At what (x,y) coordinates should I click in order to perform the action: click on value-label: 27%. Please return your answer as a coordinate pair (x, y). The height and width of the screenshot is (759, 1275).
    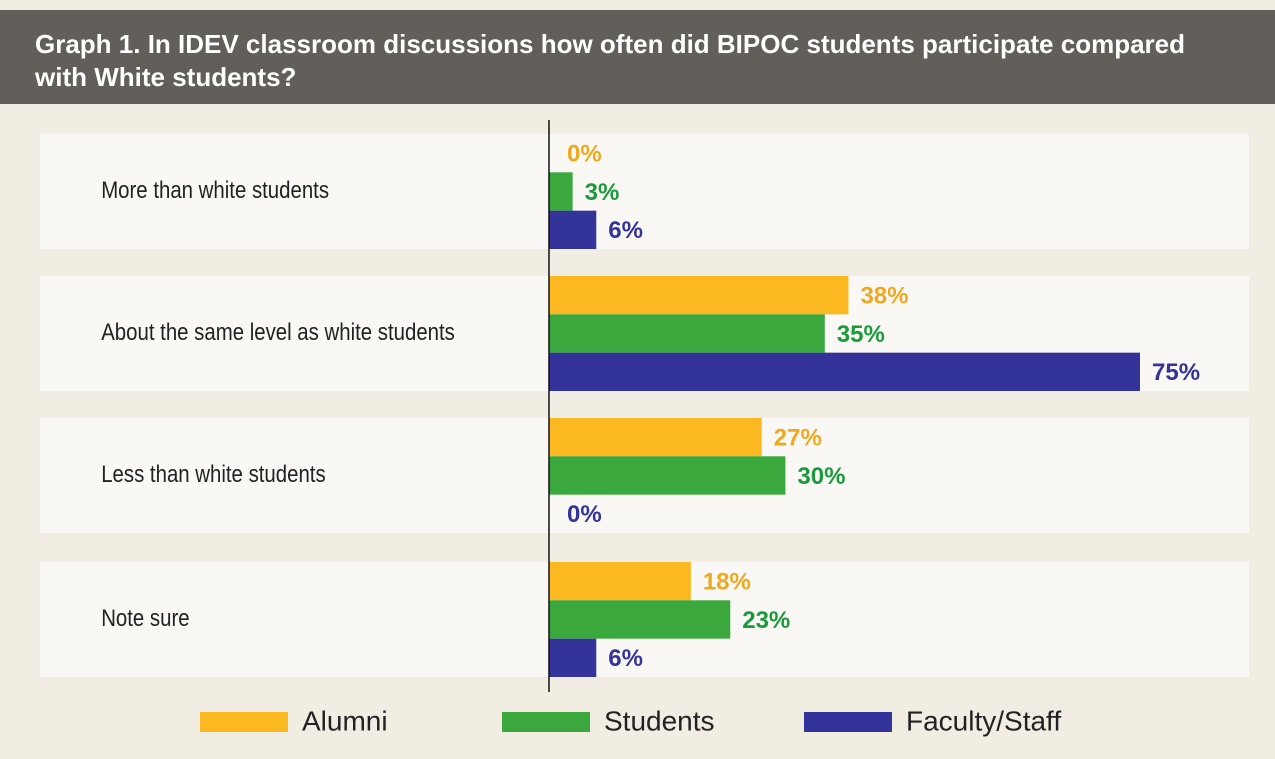
    Looking at the image, I should click on (798, 438).